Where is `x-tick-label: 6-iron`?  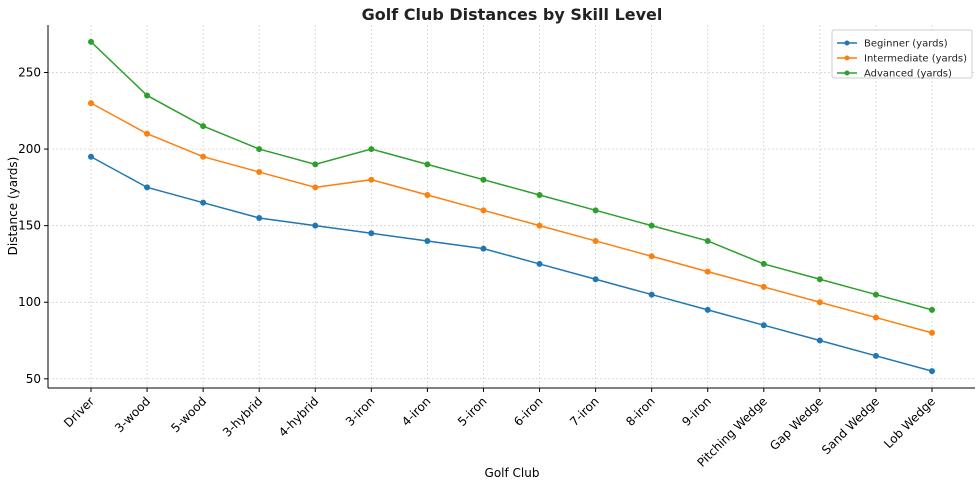 x-tick-label: 6-iron is located at coordinates (528, 411).